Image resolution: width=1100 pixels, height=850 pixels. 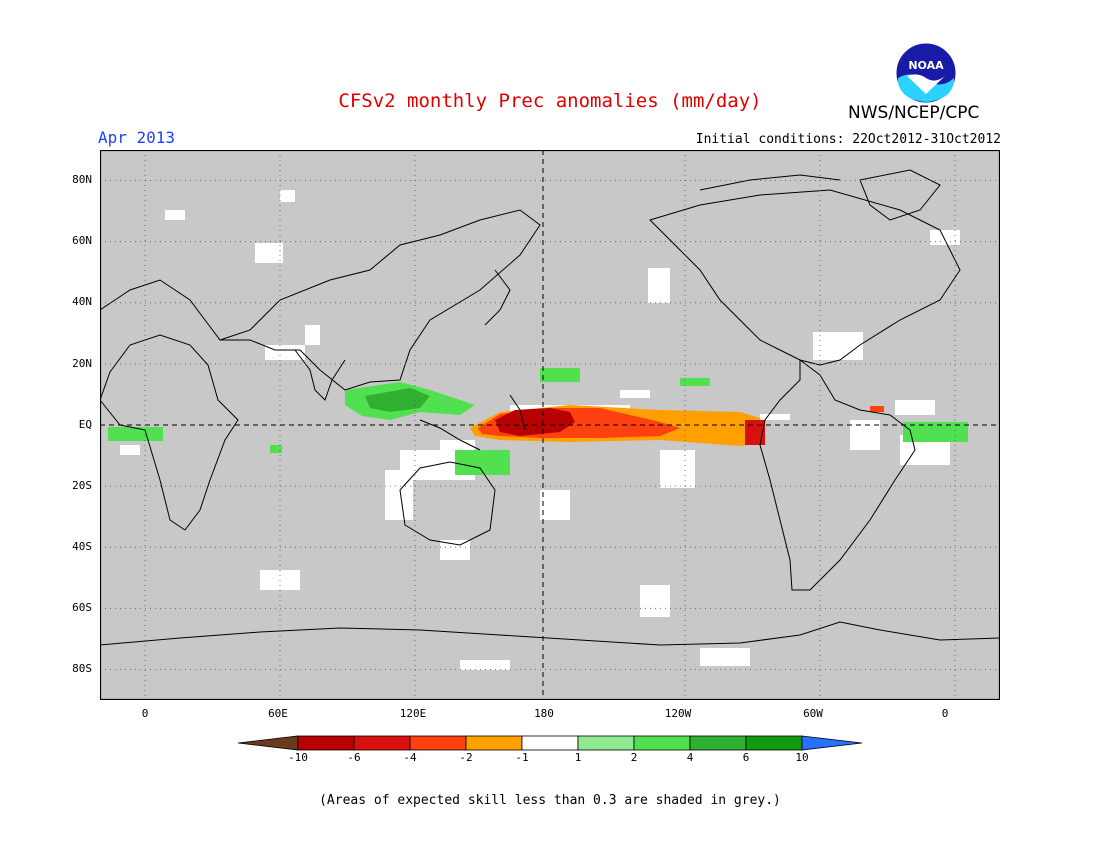 What do you see at coordinates (354, 757) in the screenshot?
I see `colorbar-label: -6` at bounding box center [354, 757].